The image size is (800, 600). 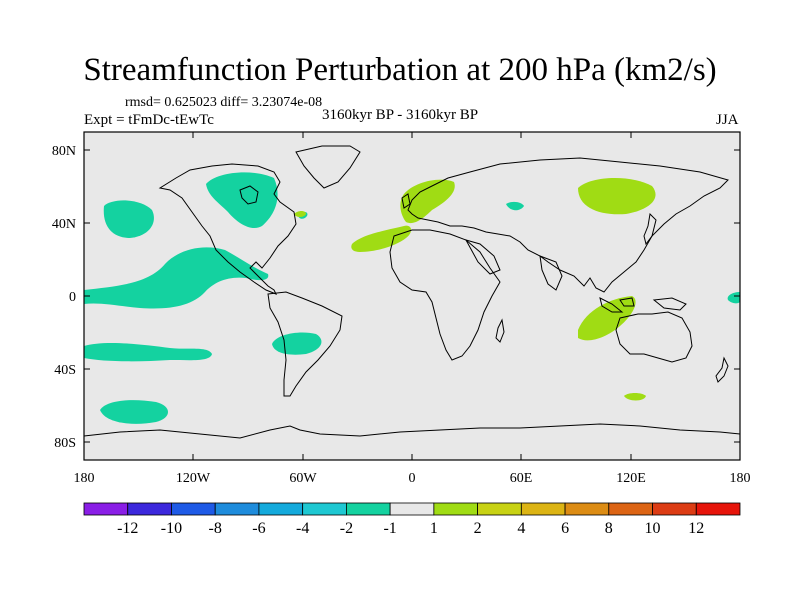 What do you see at coordinates (478, 528) in the screenshot?
I see `colorbar-label: 2` at bounding box center [478, 528].